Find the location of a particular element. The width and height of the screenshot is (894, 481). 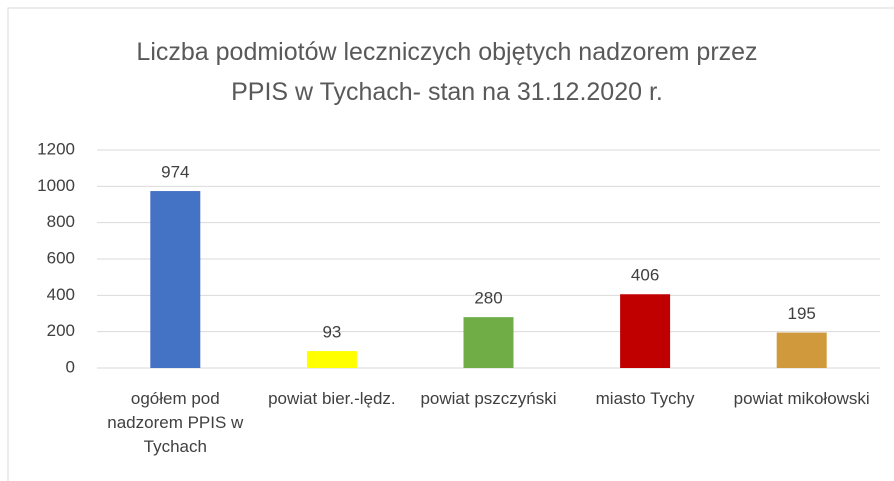

x-tick-label: powiat bier.-lędz. is located at coordinates (332, 398).